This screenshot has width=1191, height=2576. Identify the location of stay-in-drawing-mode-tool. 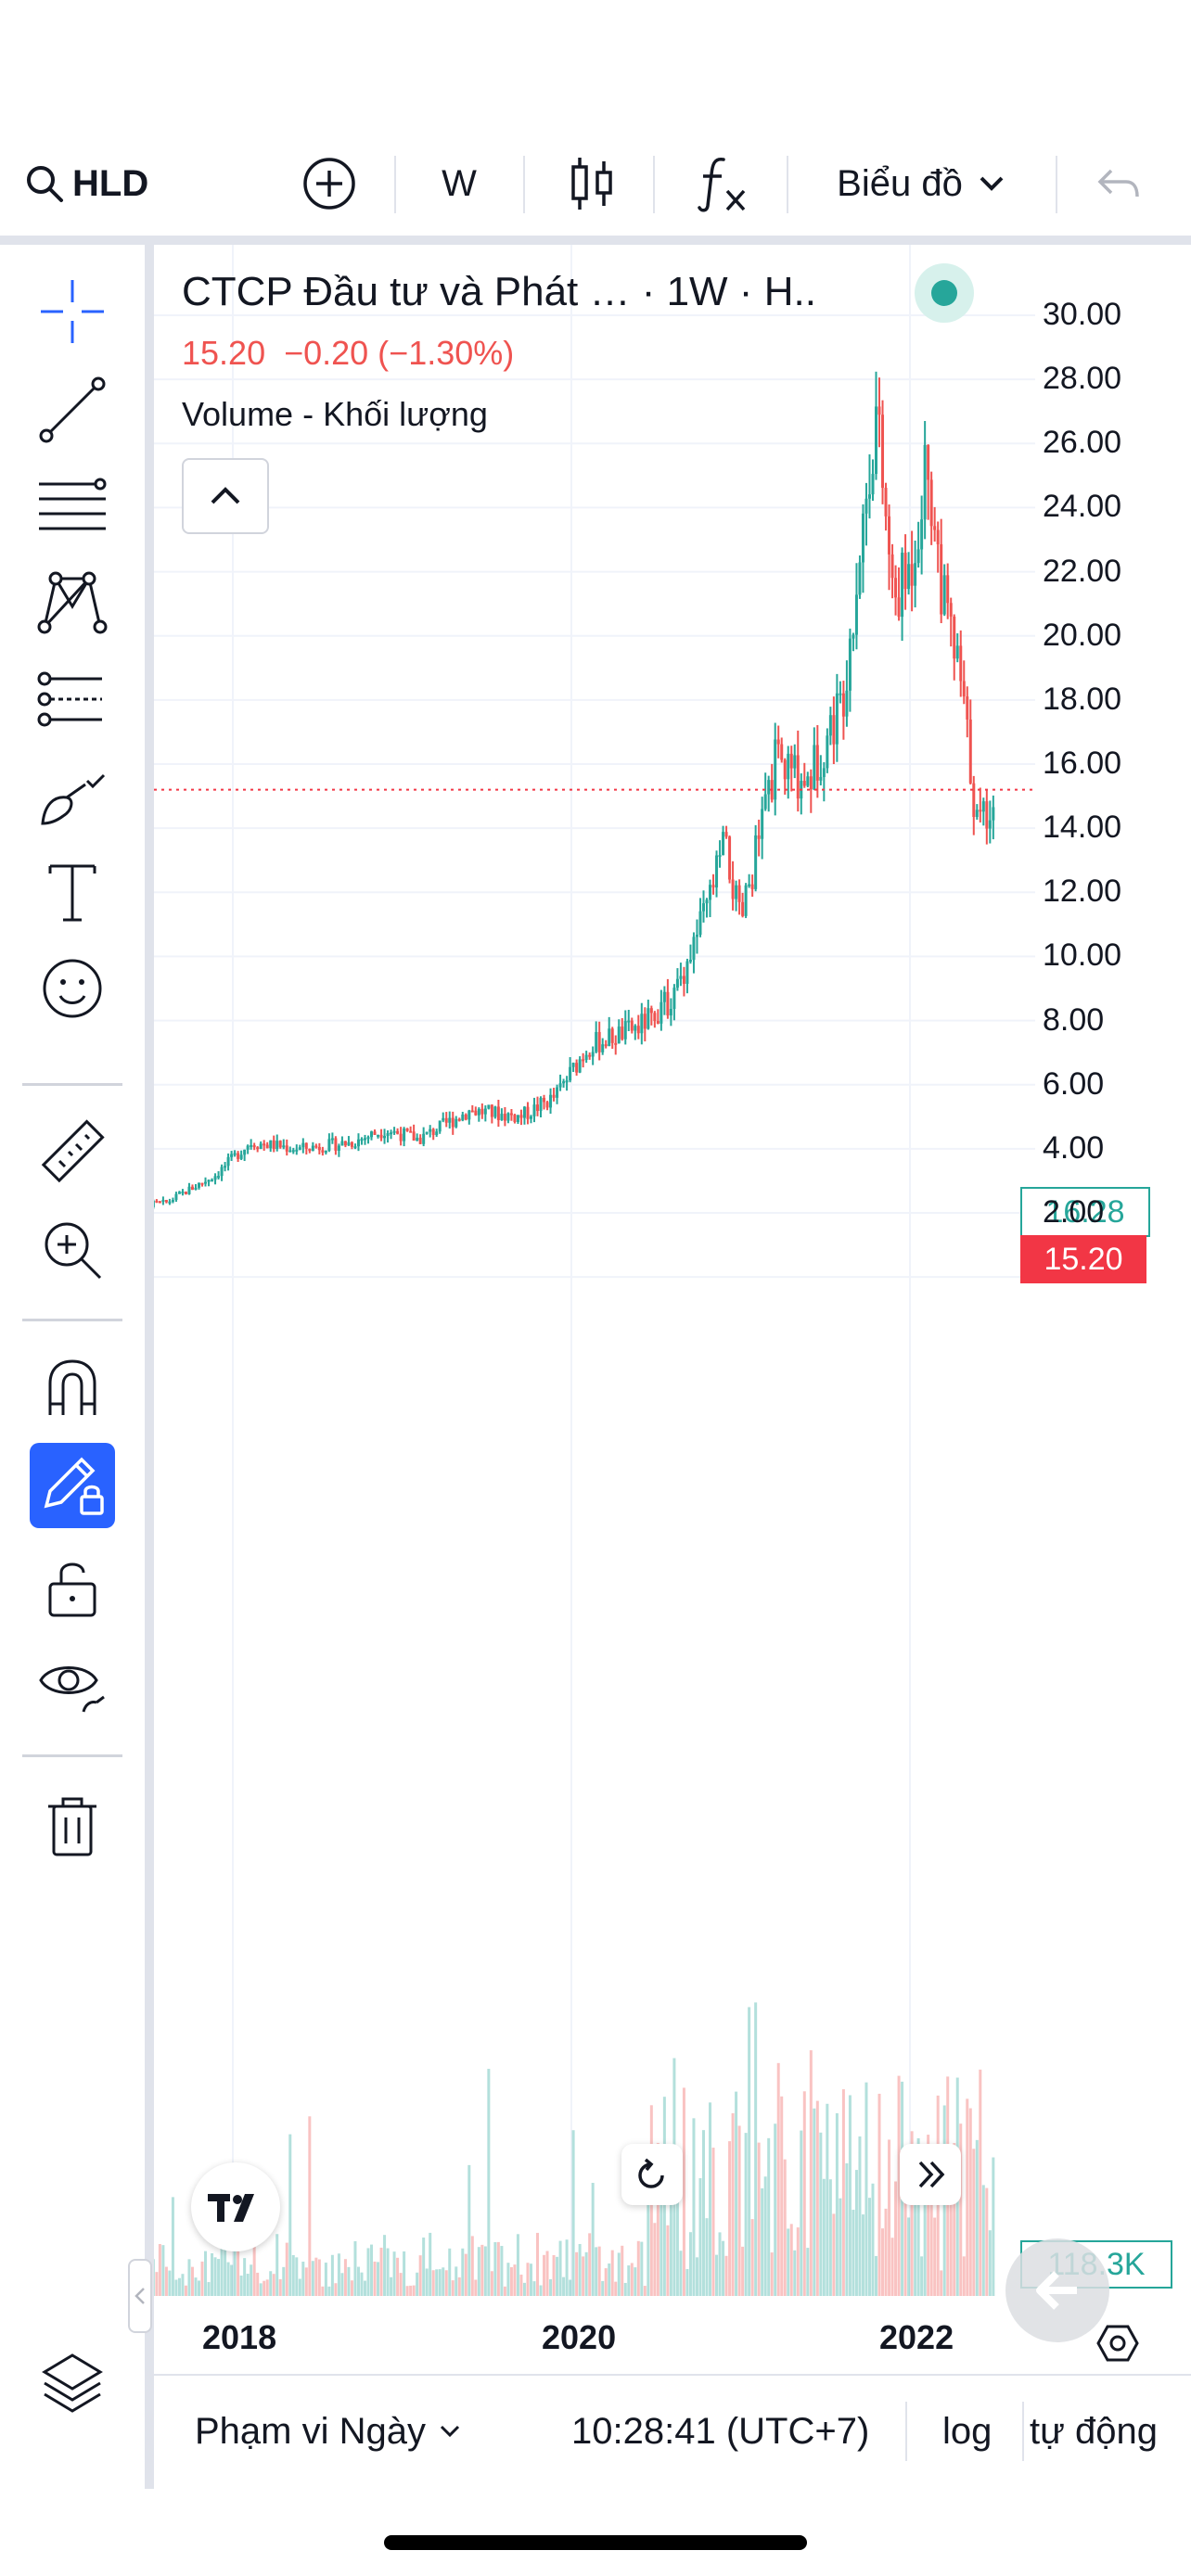
(72, 1485).